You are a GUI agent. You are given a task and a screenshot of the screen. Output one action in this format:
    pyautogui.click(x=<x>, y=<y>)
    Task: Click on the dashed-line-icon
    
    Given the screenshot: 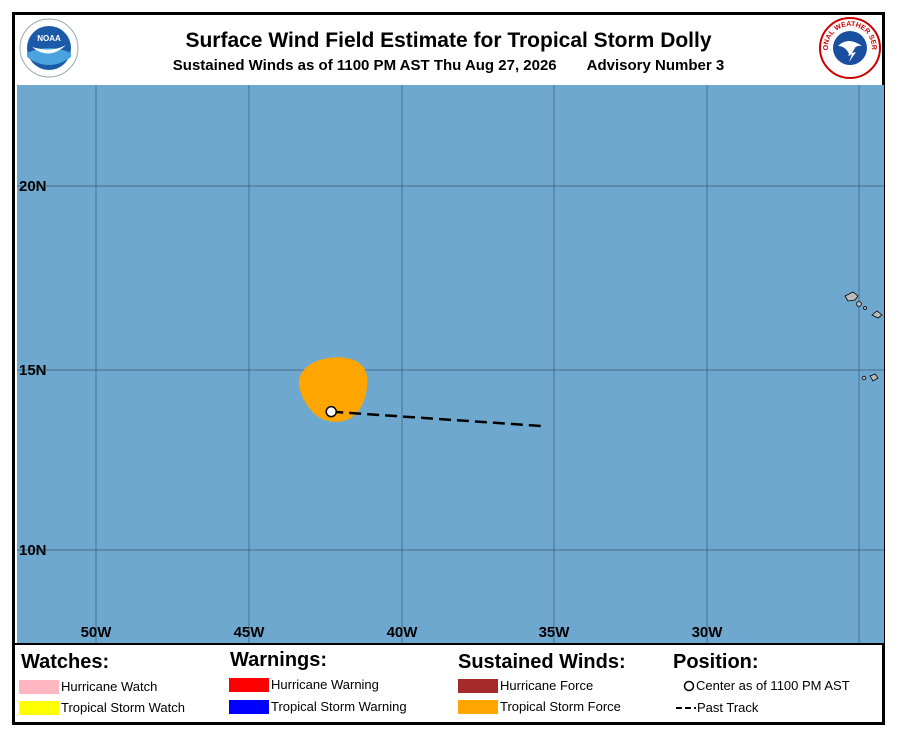 What is the action you would take?
    pyautogui.click(x=686, y=707)
    